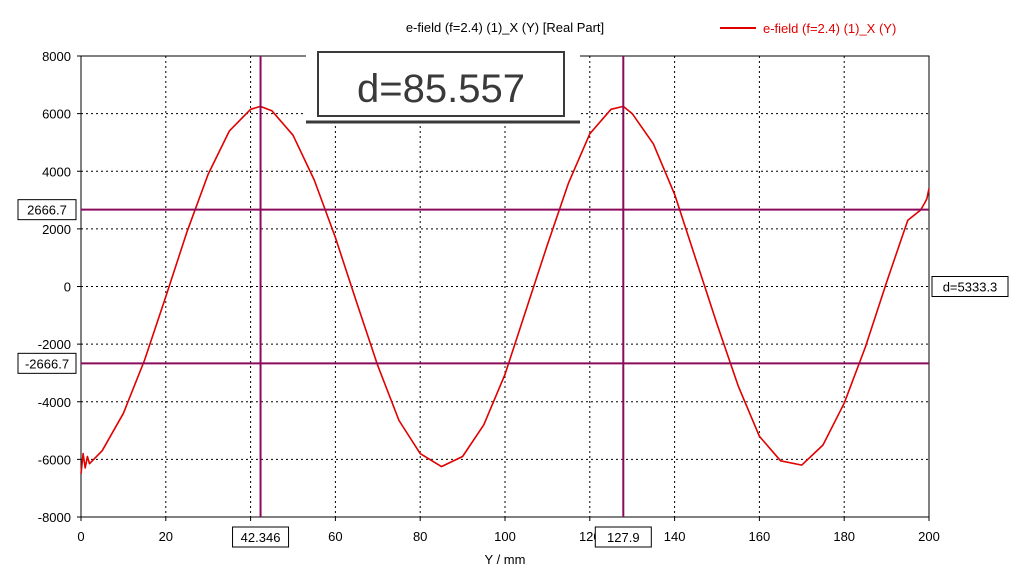  I want to click on horizontal-marker-label: 2666.7, so click(47, 210).